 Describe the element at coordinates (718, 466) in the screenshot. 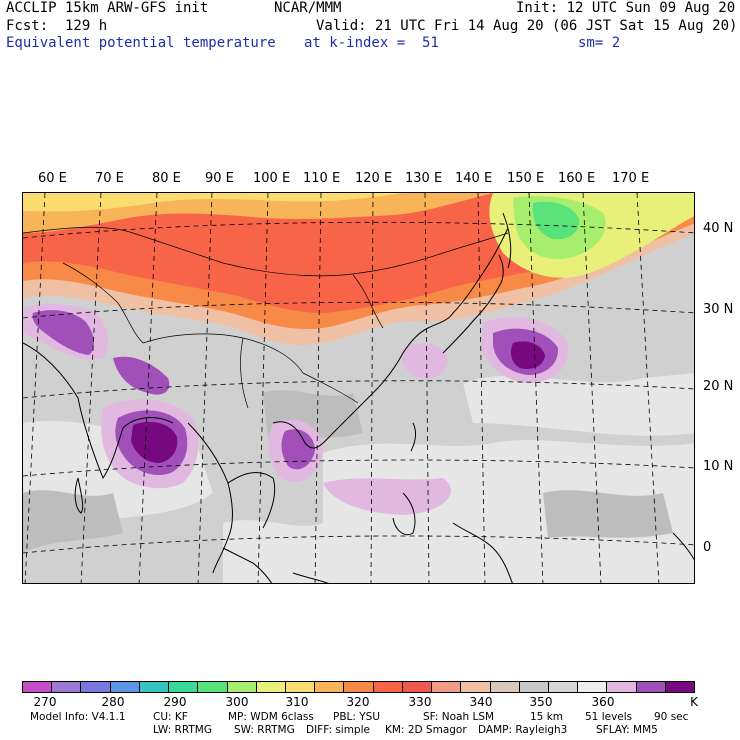

I see `lat-label: 10 N` at that location.